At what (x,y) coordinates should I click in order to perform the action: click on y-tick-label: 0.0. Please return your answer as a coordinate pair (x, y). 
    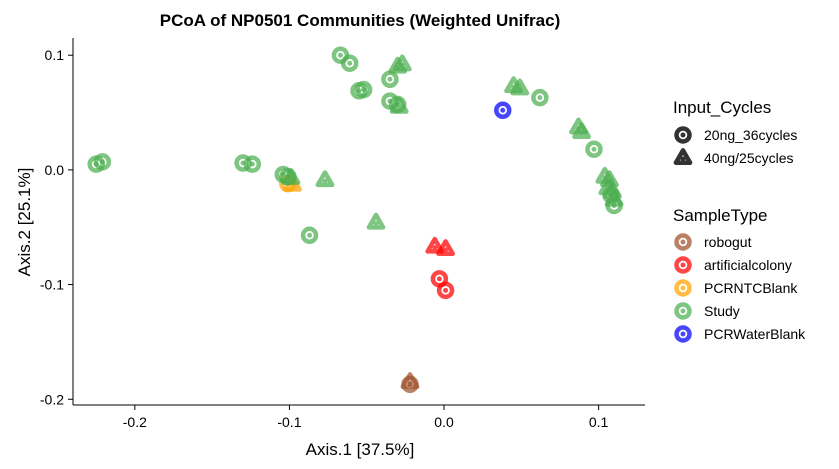
    Looking at the image, I should click on (55, 170).